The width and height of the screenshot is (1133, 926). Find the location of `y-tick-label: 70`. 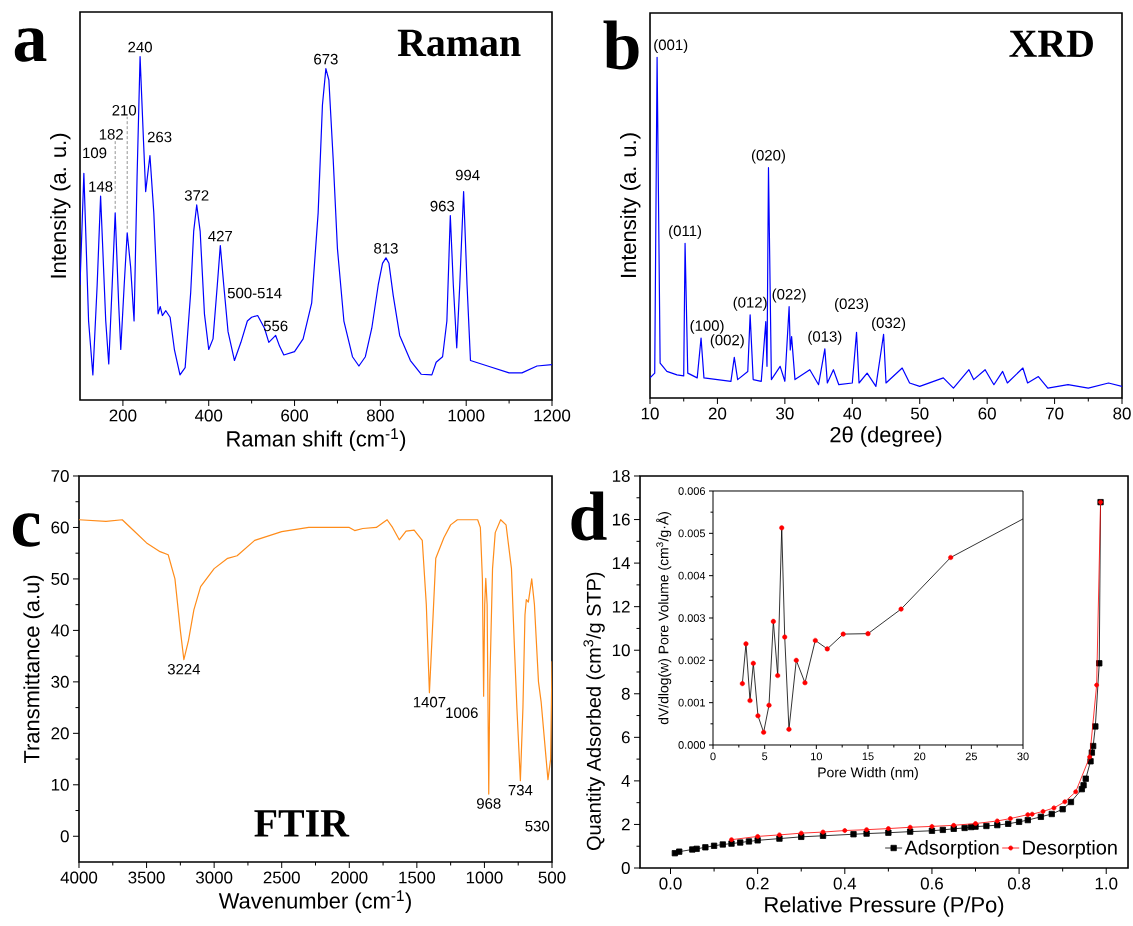

y-tick-label: 70 is located at coordinates (60, 476).